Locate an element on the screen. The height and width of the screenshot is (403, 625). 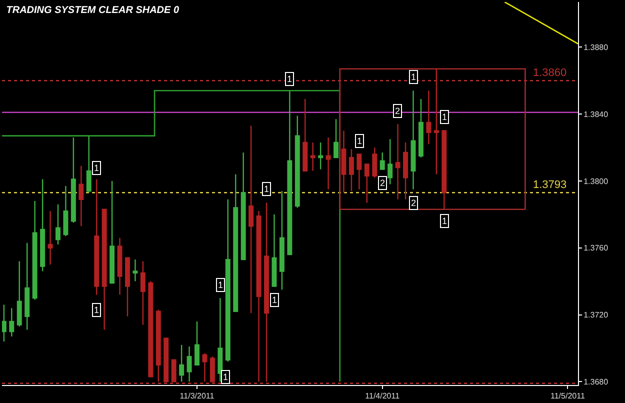
x-tick-label: 11/5/2011 is located at coordinates (568, 396).